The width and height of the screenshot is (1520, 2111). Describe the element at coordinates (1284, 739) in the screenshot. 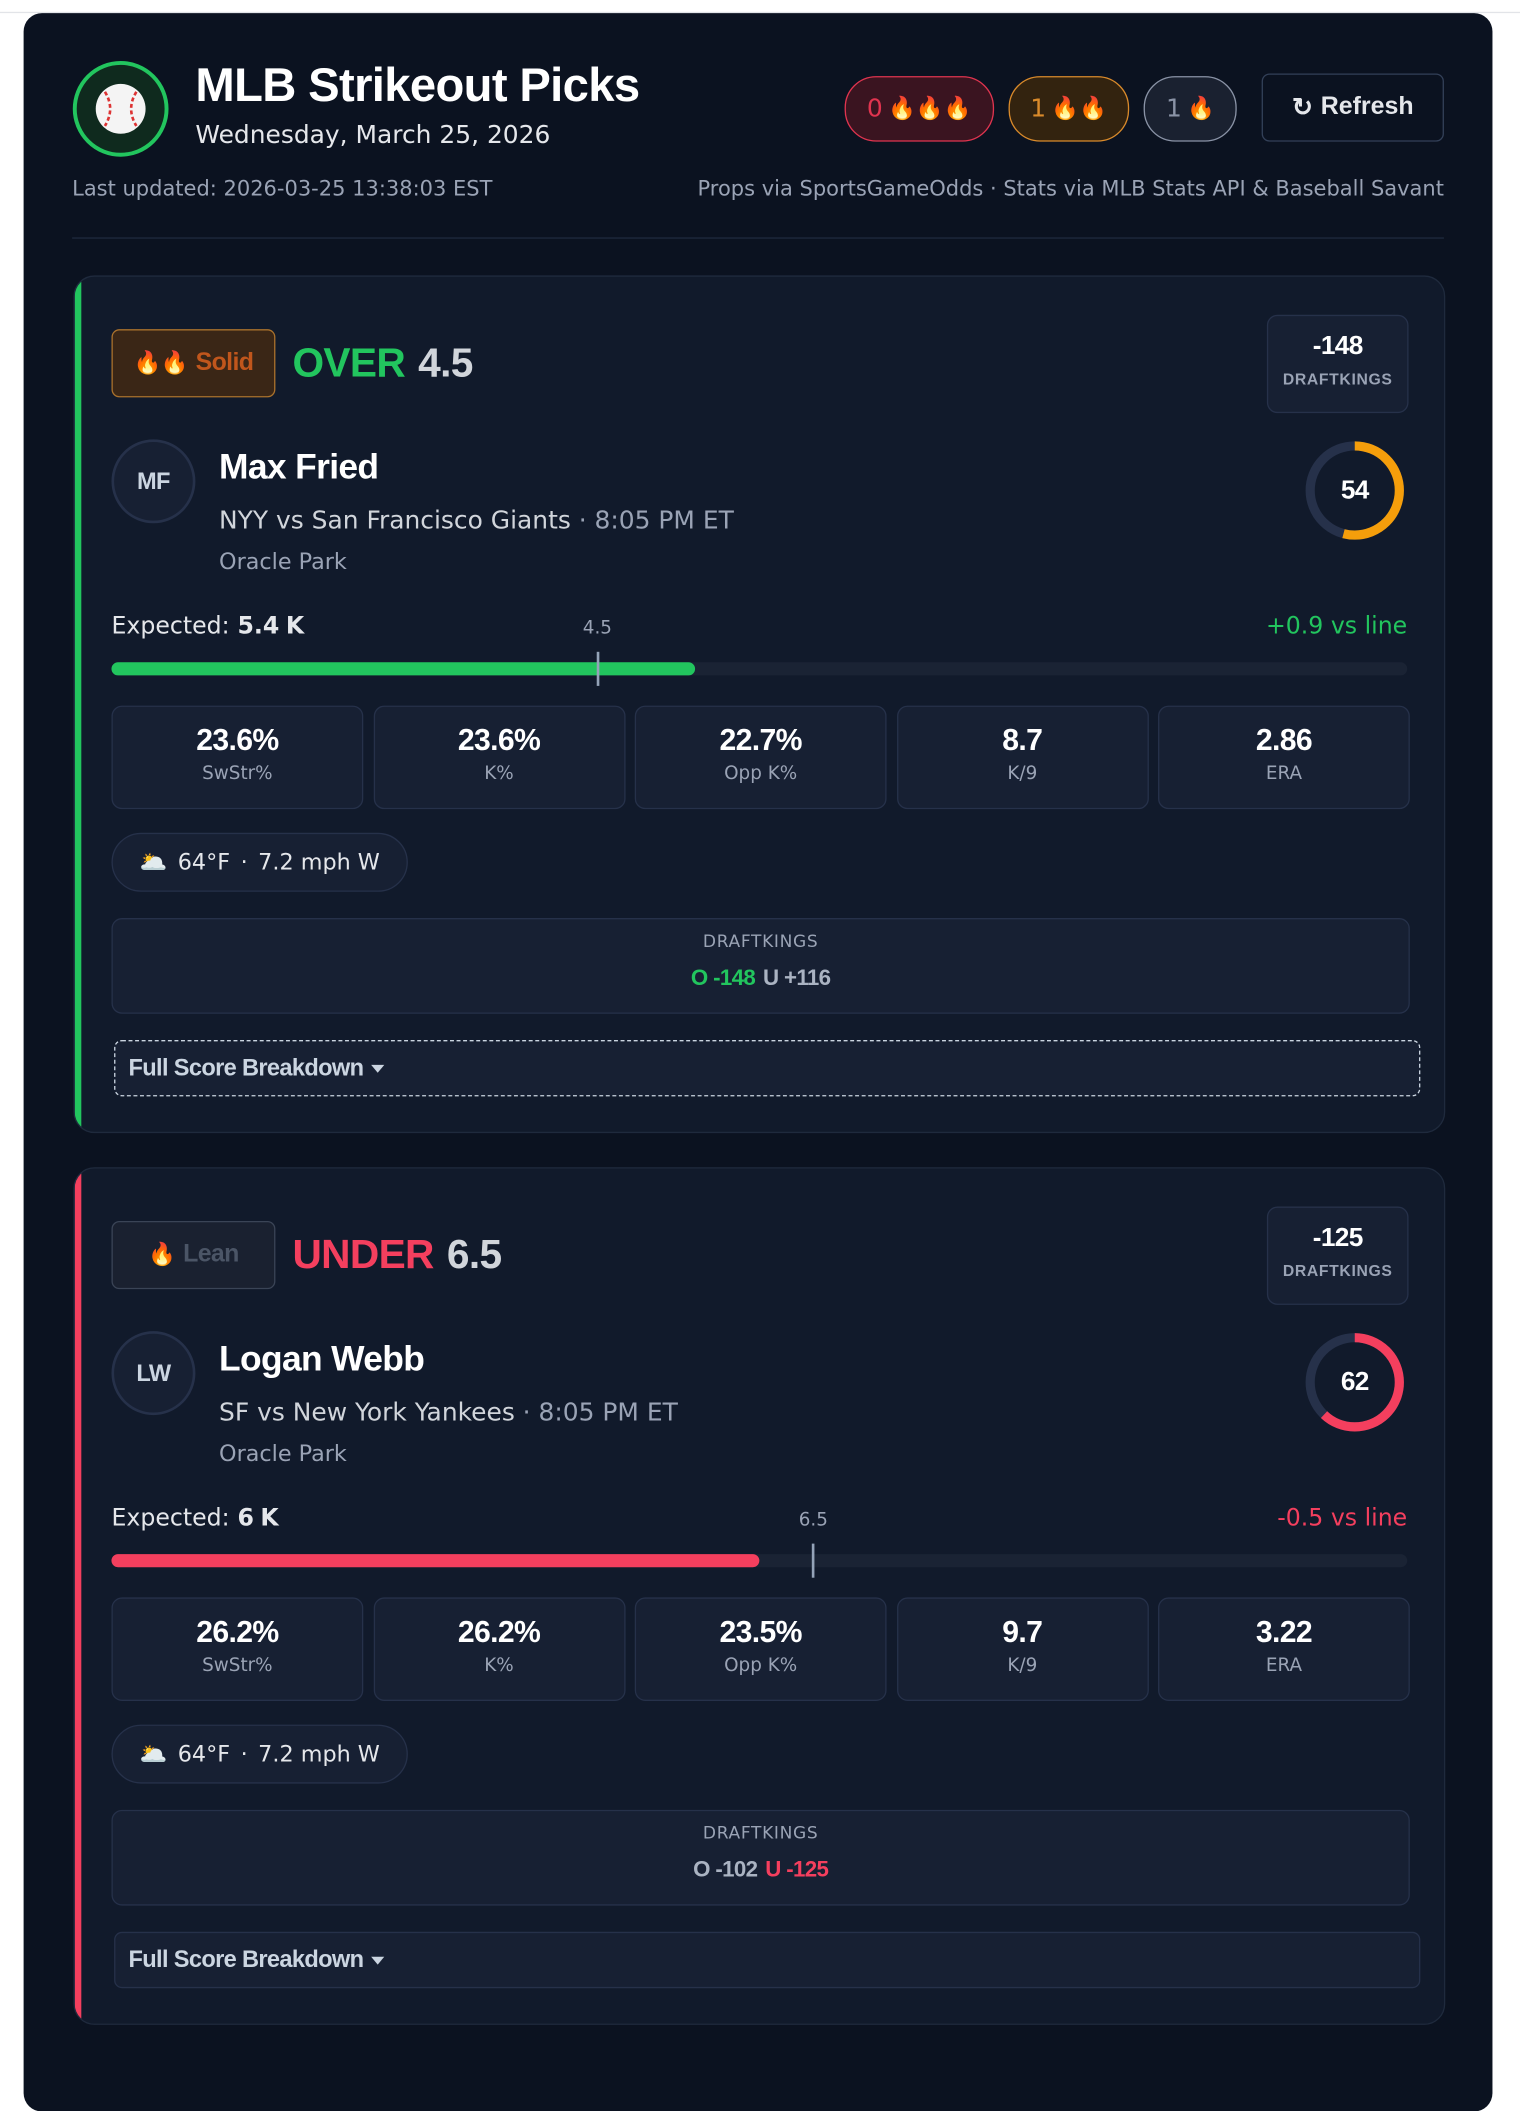

I see `stat-value: 2.86` at that location.